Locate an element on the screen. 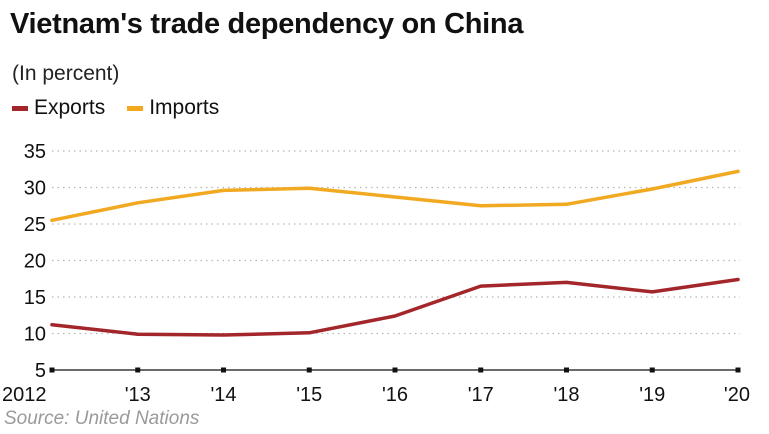 Image resolution: width=769 pixels, height=434 pixels. y-tick-label: 30 is located at coordinates (35, 189).